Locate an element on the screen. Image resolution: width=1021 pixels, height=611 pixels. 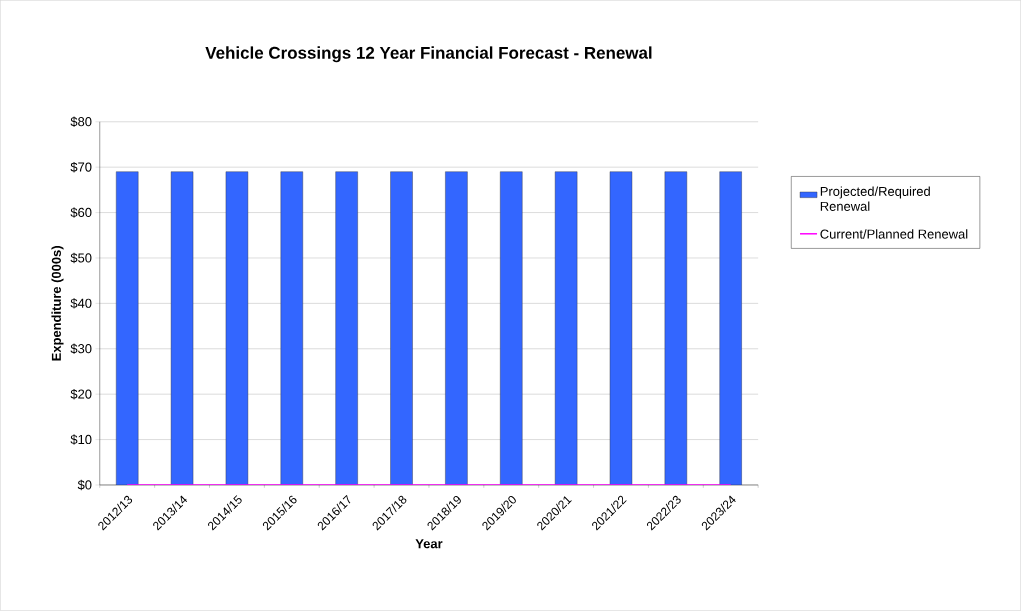
legend-label: Projected/Required Renewal is located at coordinates (875, 199).